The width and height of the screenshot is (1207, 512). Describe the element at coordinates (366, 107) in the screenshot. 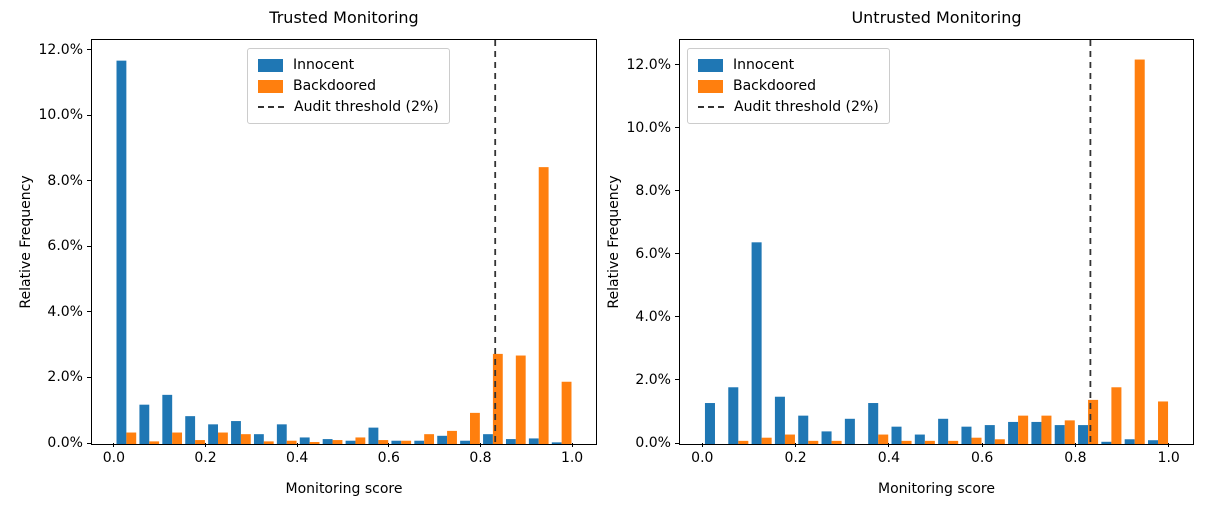

I see `legend-label: Audit threshold (2%)` at that location.